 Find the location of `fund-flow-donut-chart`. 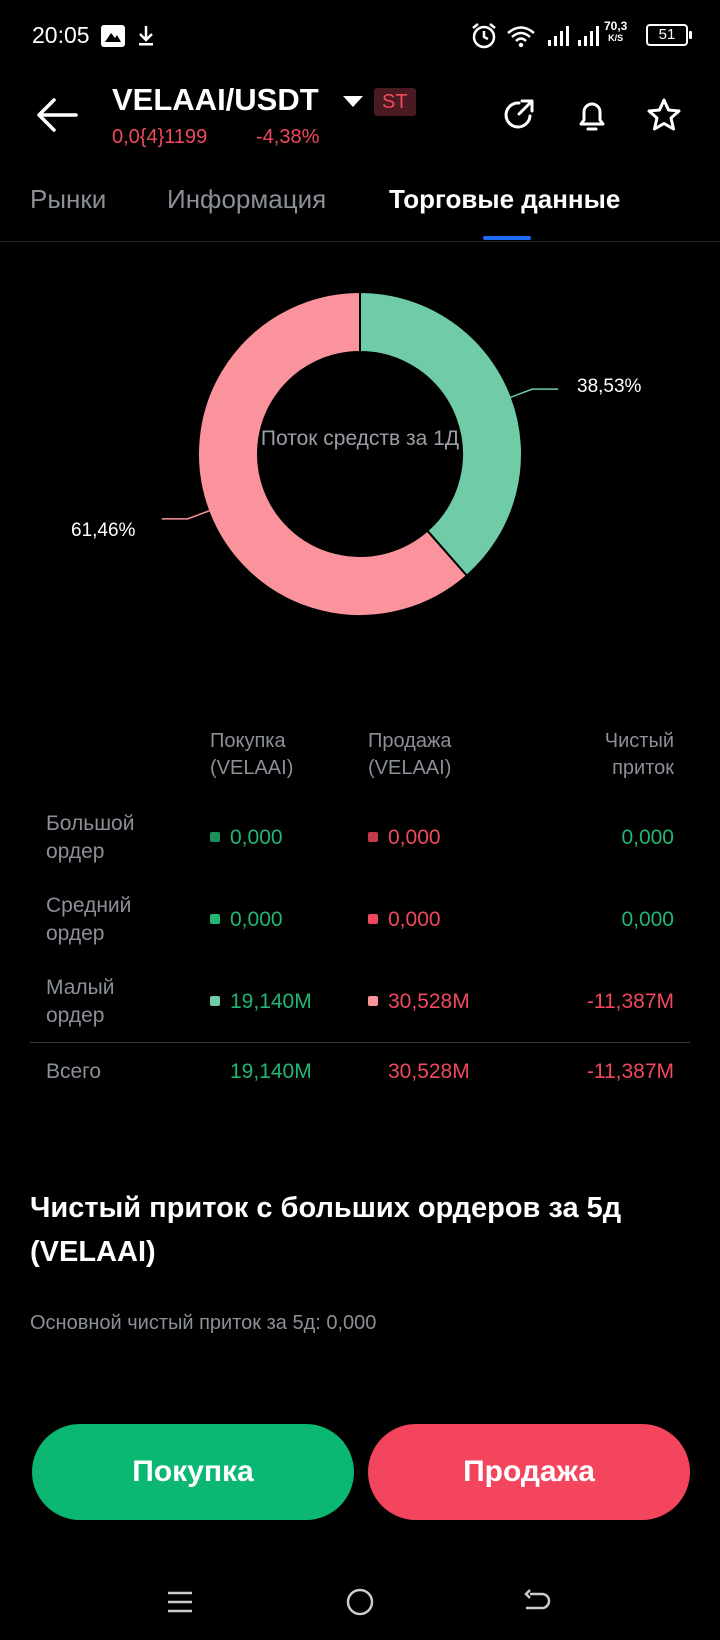

fund-flow-donut-chart is located at coordinates (360, 453).